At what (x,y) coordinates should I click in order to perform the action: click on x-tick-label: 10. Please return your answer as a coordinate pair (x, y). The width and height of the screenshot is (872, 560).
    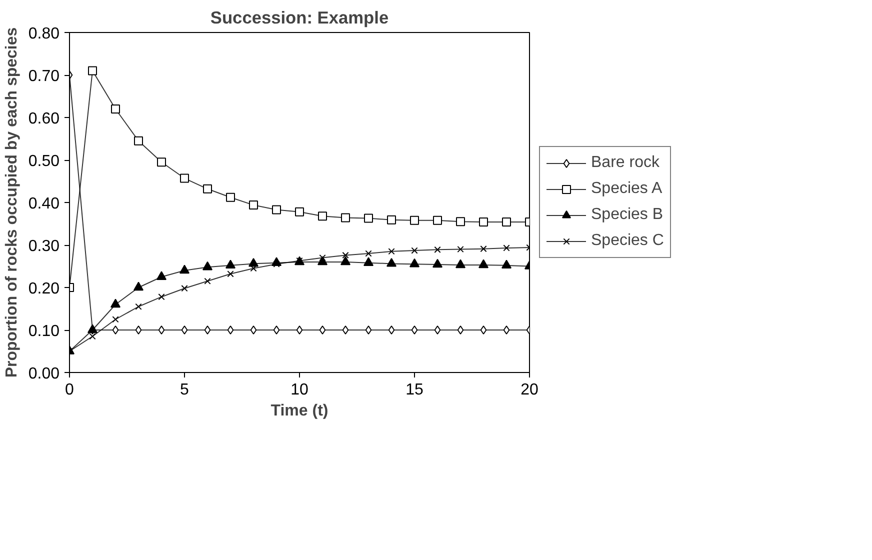
    Looking at the image, I should click on (299, 390).